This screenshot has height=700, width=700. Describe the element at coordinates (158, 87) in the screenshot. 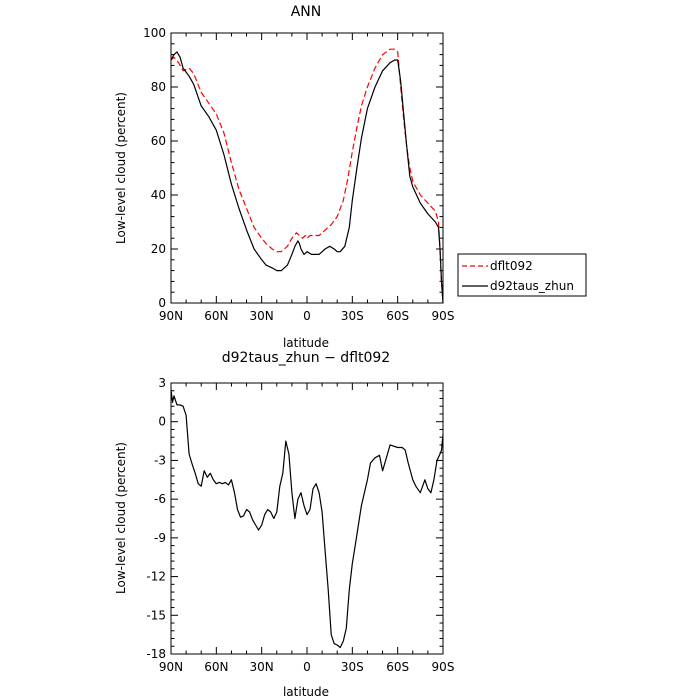

I see `y-tick-label: 80` at that location.